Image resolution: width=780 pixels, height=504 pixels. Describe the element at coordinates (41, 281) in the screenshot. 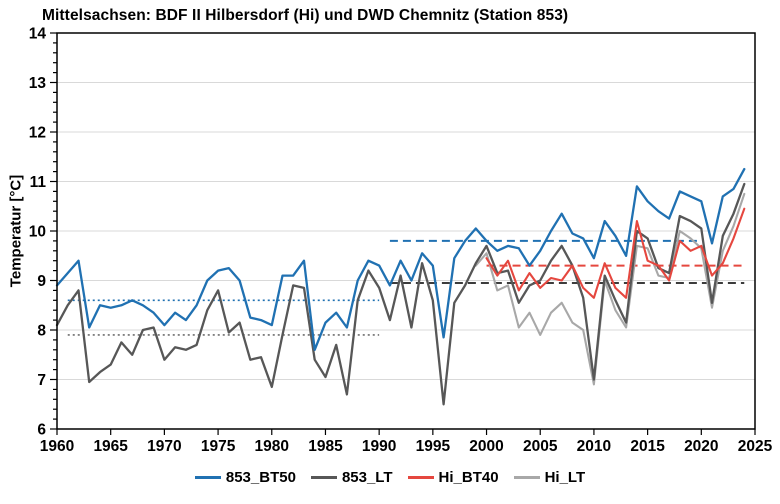

I see `y-tick-label: 9` at that location.